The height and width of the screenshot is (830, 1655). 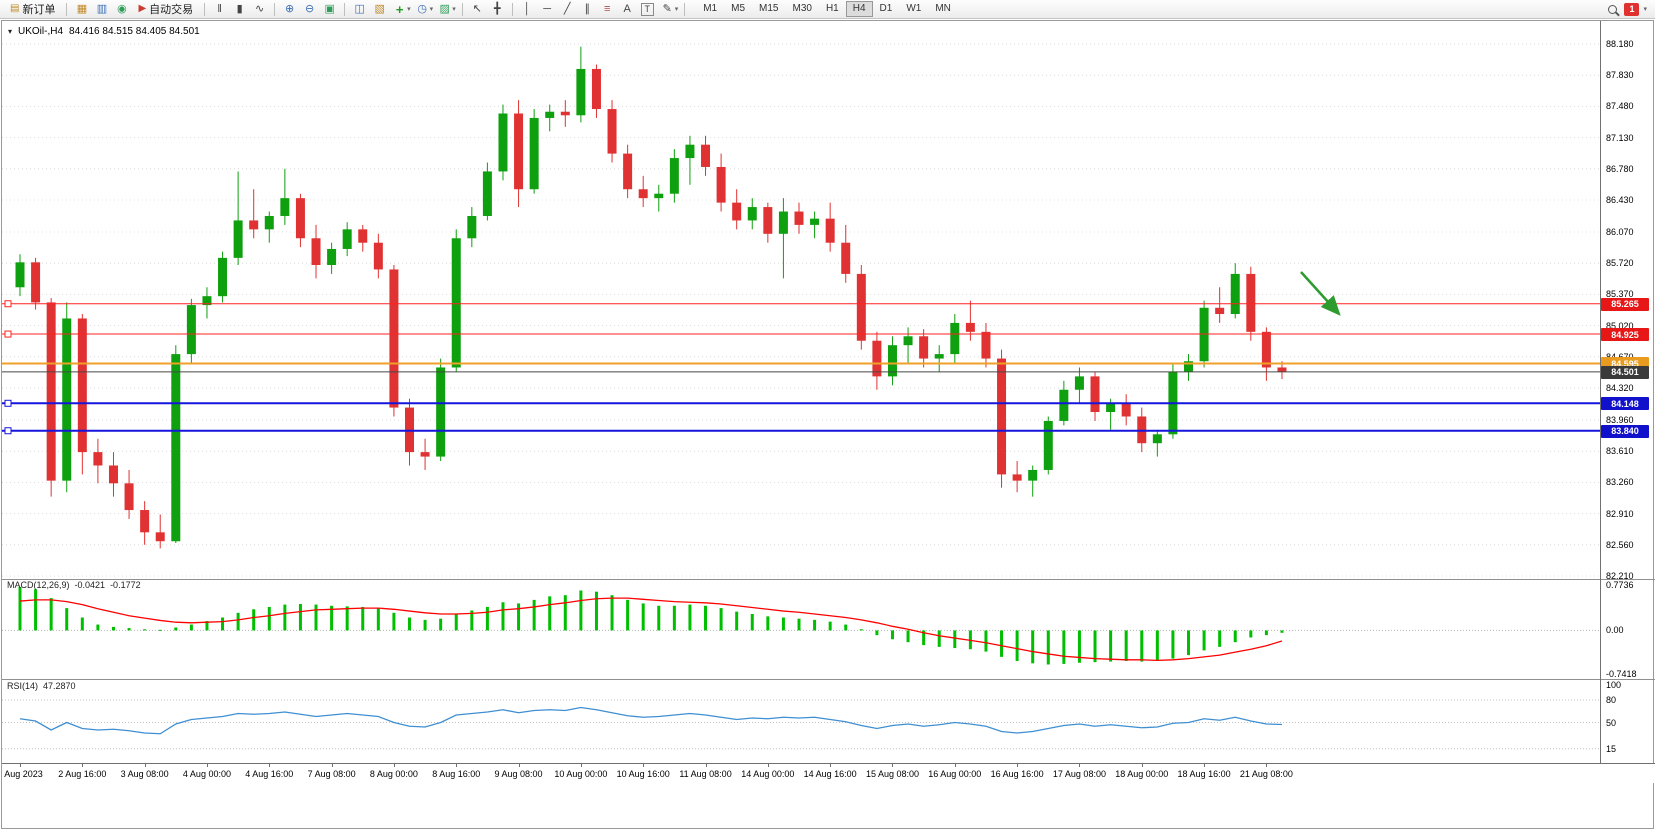 I want to click on chart-grid-icon: ▧, so click(x=379, y=8).